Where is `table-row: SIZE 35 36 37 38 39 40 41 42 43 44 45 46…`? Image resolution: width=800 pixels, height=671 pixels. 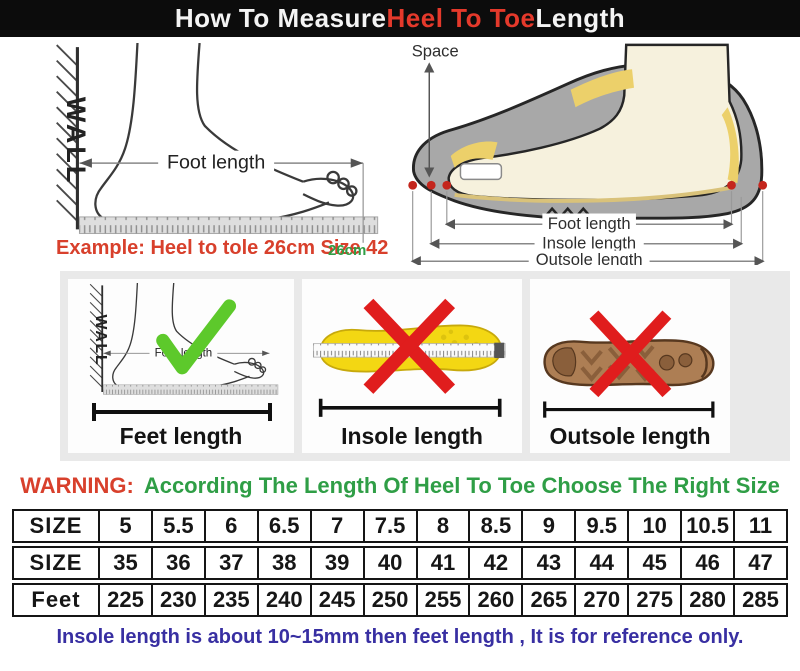
table-row: SIZE 35 36 37 38 39 40 41 42 43 44 45 46… is located at coordinates (400, 563).